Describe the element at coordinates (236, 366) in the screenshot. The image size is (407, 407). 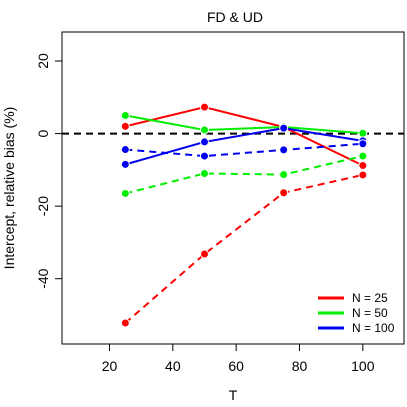
I see `x-tick-label: 60` at that location.